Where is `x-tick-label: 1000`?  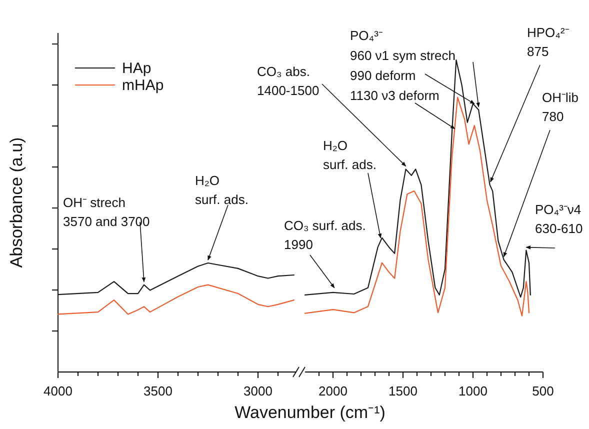 x-tick-label: 1000 is located at coordinates (473, 390).